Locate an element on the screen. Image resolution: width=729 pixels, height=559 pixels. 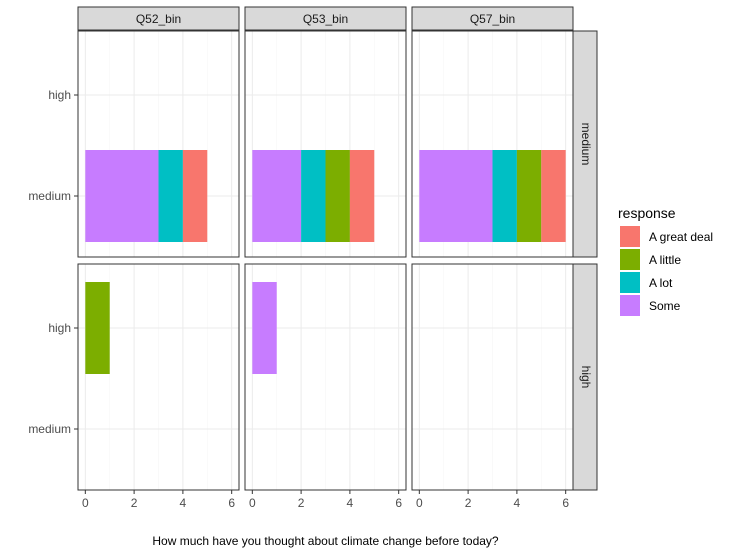
facet-strip-label-Q53_bin: Q53_bin is located at coordinates (325, 19).